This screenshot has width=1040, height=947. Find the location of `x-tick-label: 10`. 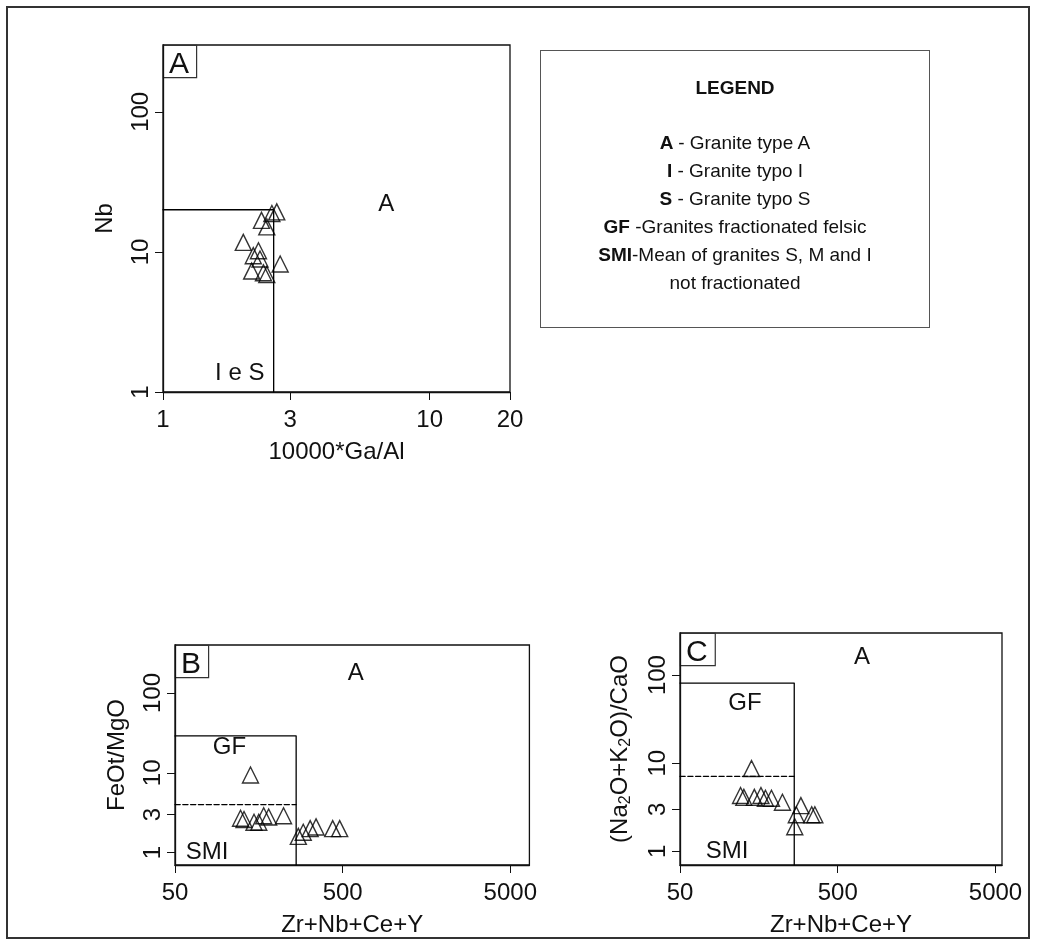

x-tick-label: 10 is located at coordinates (430, 418).